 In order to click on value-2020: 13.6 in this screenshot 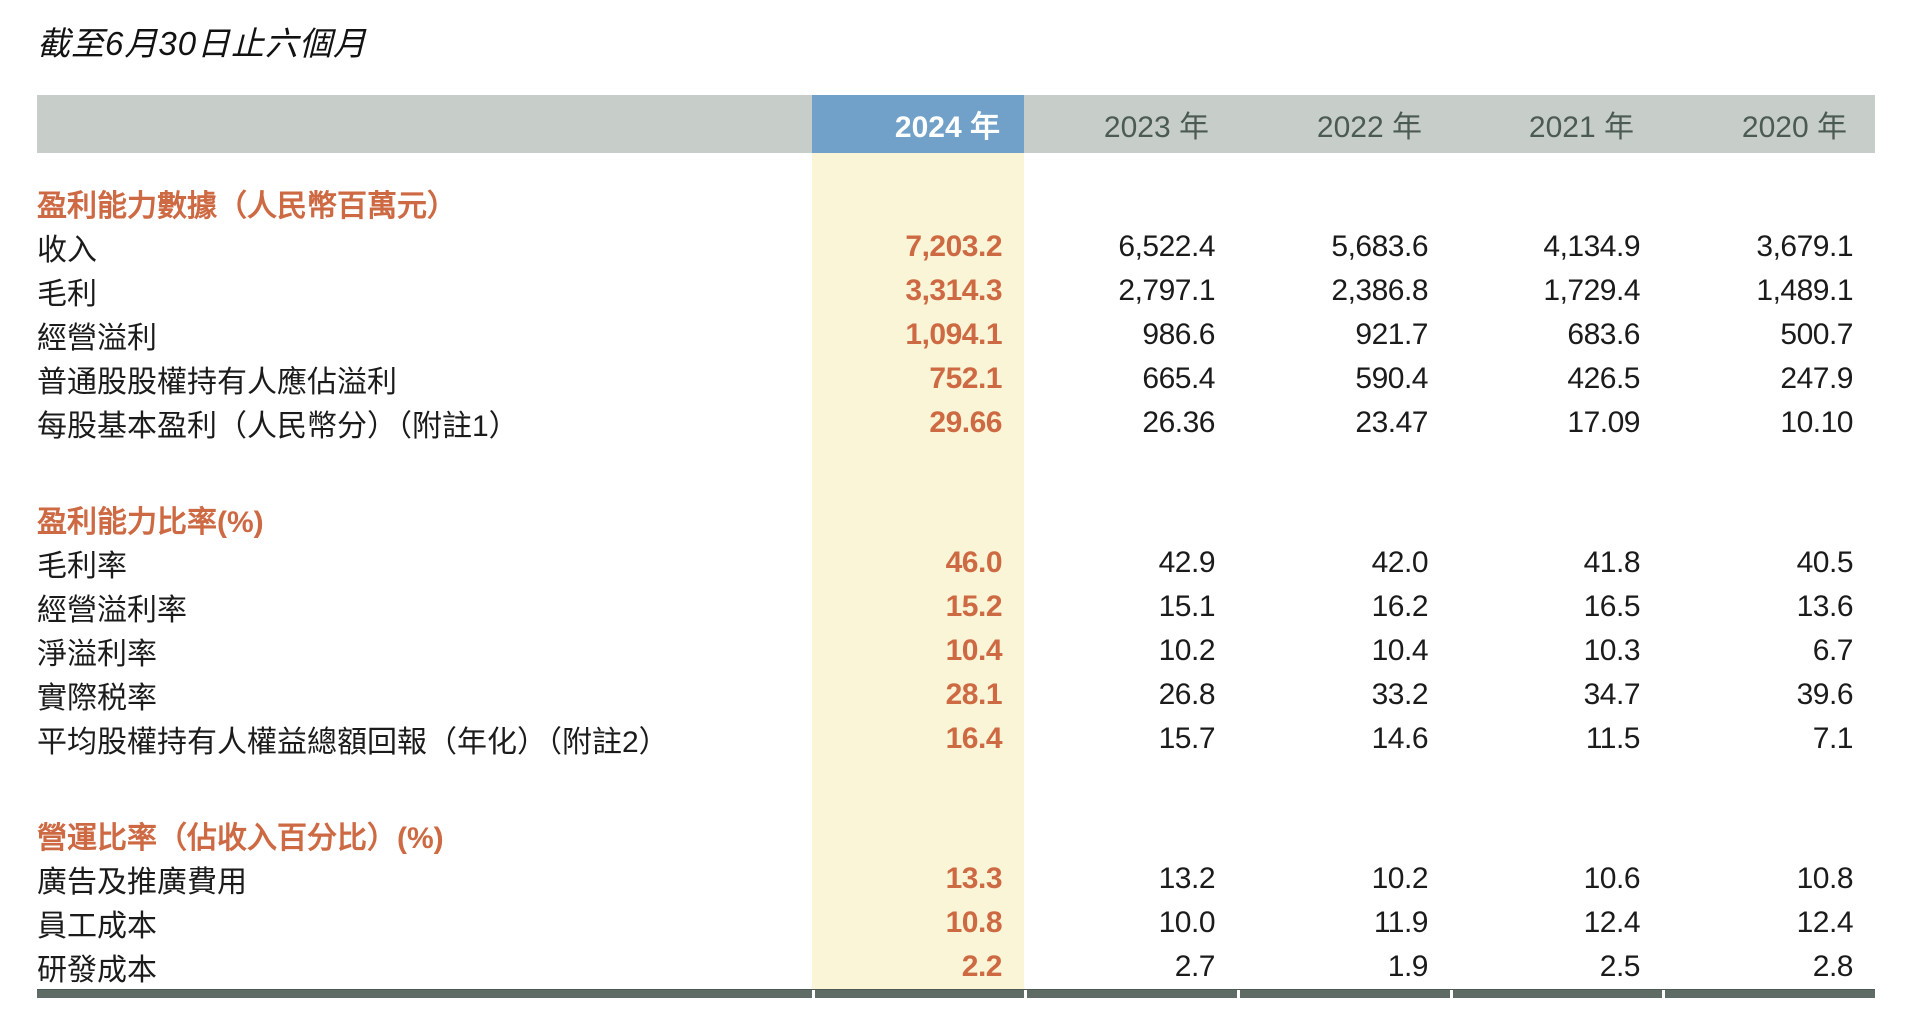, I will do `click(1825, 606)`.